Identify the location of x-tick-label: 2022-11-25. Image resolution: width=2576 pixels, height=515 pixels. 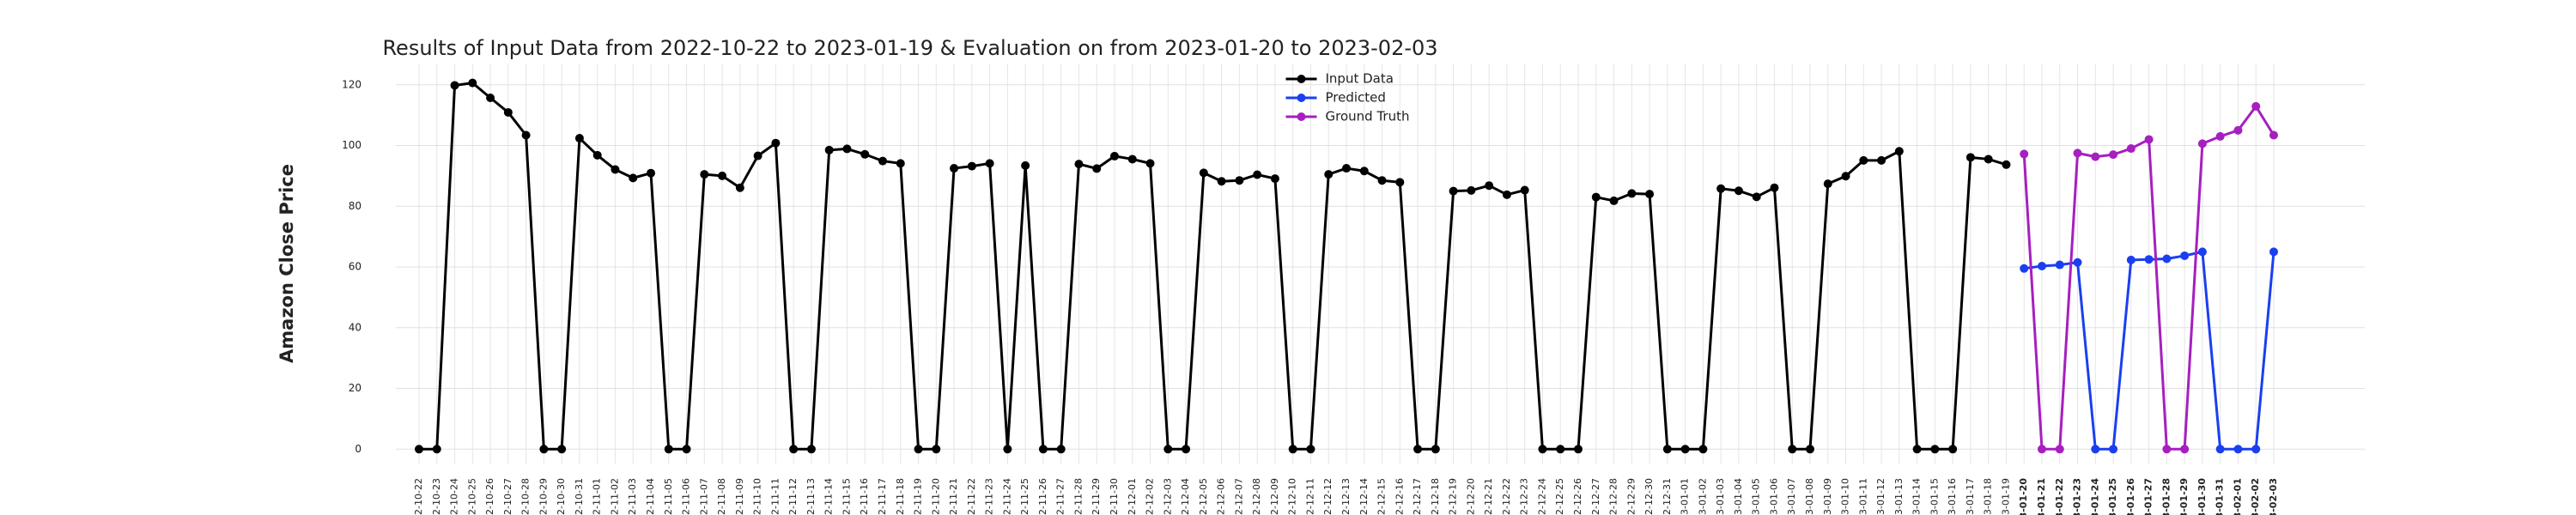
(1024, 496).